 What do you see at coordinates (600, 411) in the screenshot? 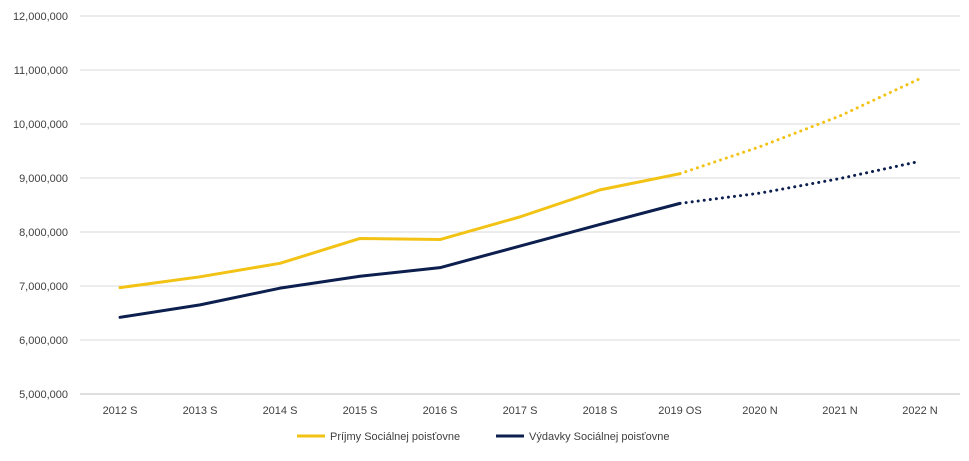
I see `x-tick-label: 2018 S` at bounding box center [600, 411].